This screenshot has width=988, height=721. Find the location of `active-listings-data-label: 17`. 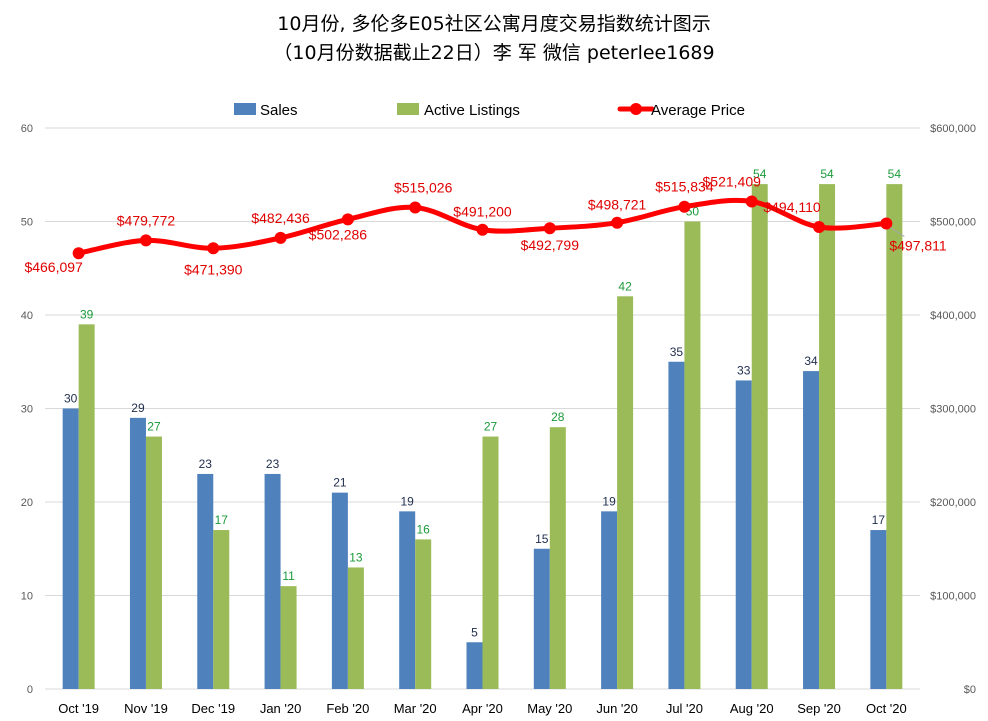

active-listings-data-label: 17 is located at coordinates (222, 520).